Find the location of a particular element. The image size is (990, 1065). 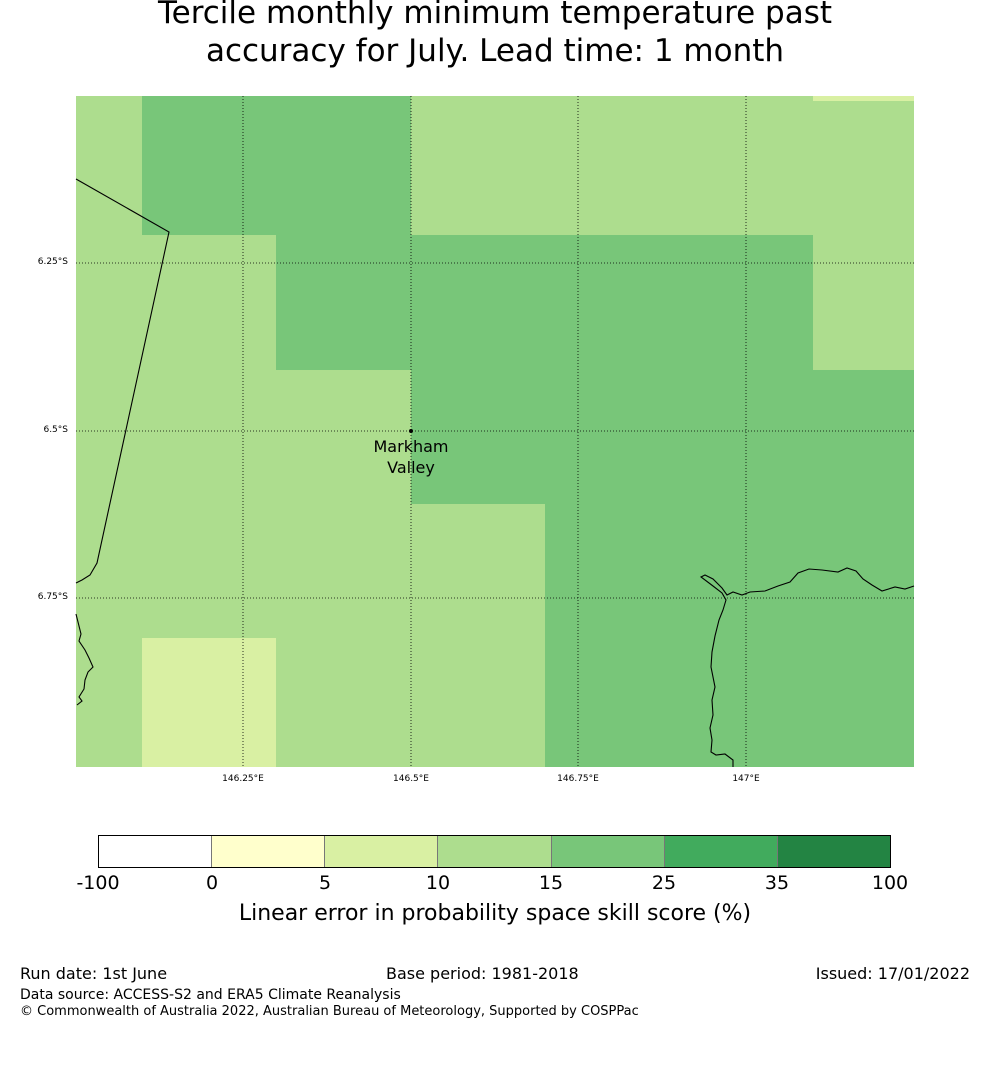

colorbar-tick: 10 is located at coordinates (438, 883).